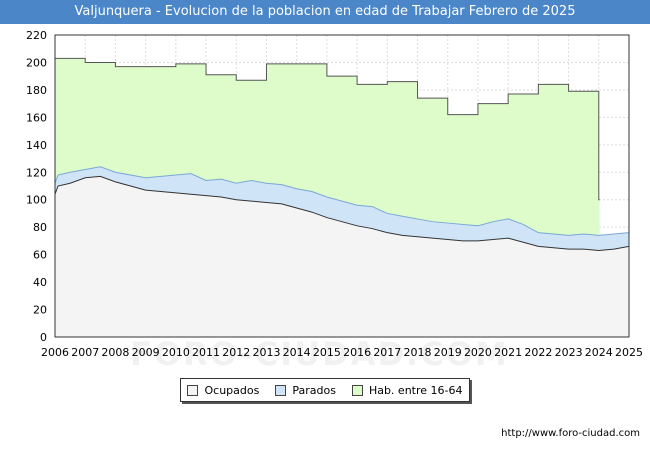 The height and width of the screenshot is (450, 650). What do you see at coordinates (193, 390) in the screenshot?
I see `legend-swatch-ocupados` at bounding box center [193, 390].